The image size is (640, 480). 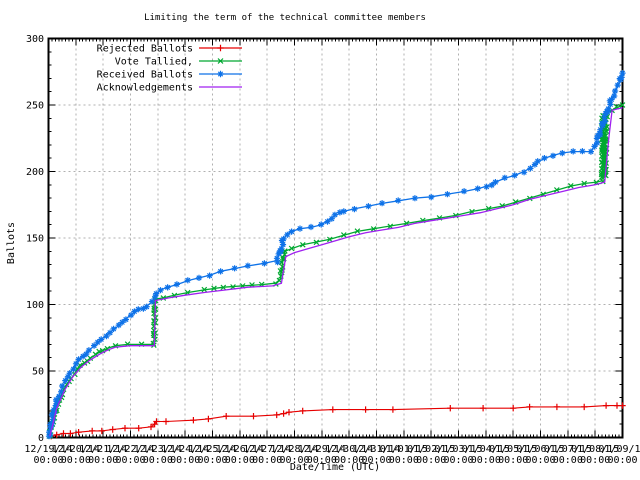 What do you see at coordinates (145, 49) in the screenshot?
I see `legend-label: Rejected Ballots` at bounding box center [145, 49].